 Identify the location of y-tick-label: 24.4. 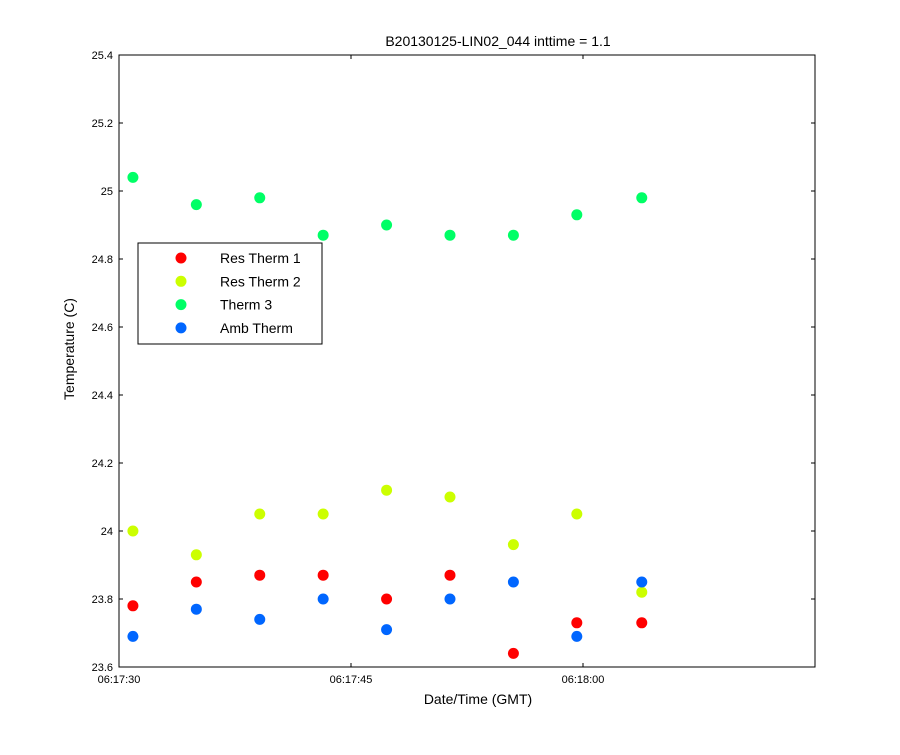
(102, 396).